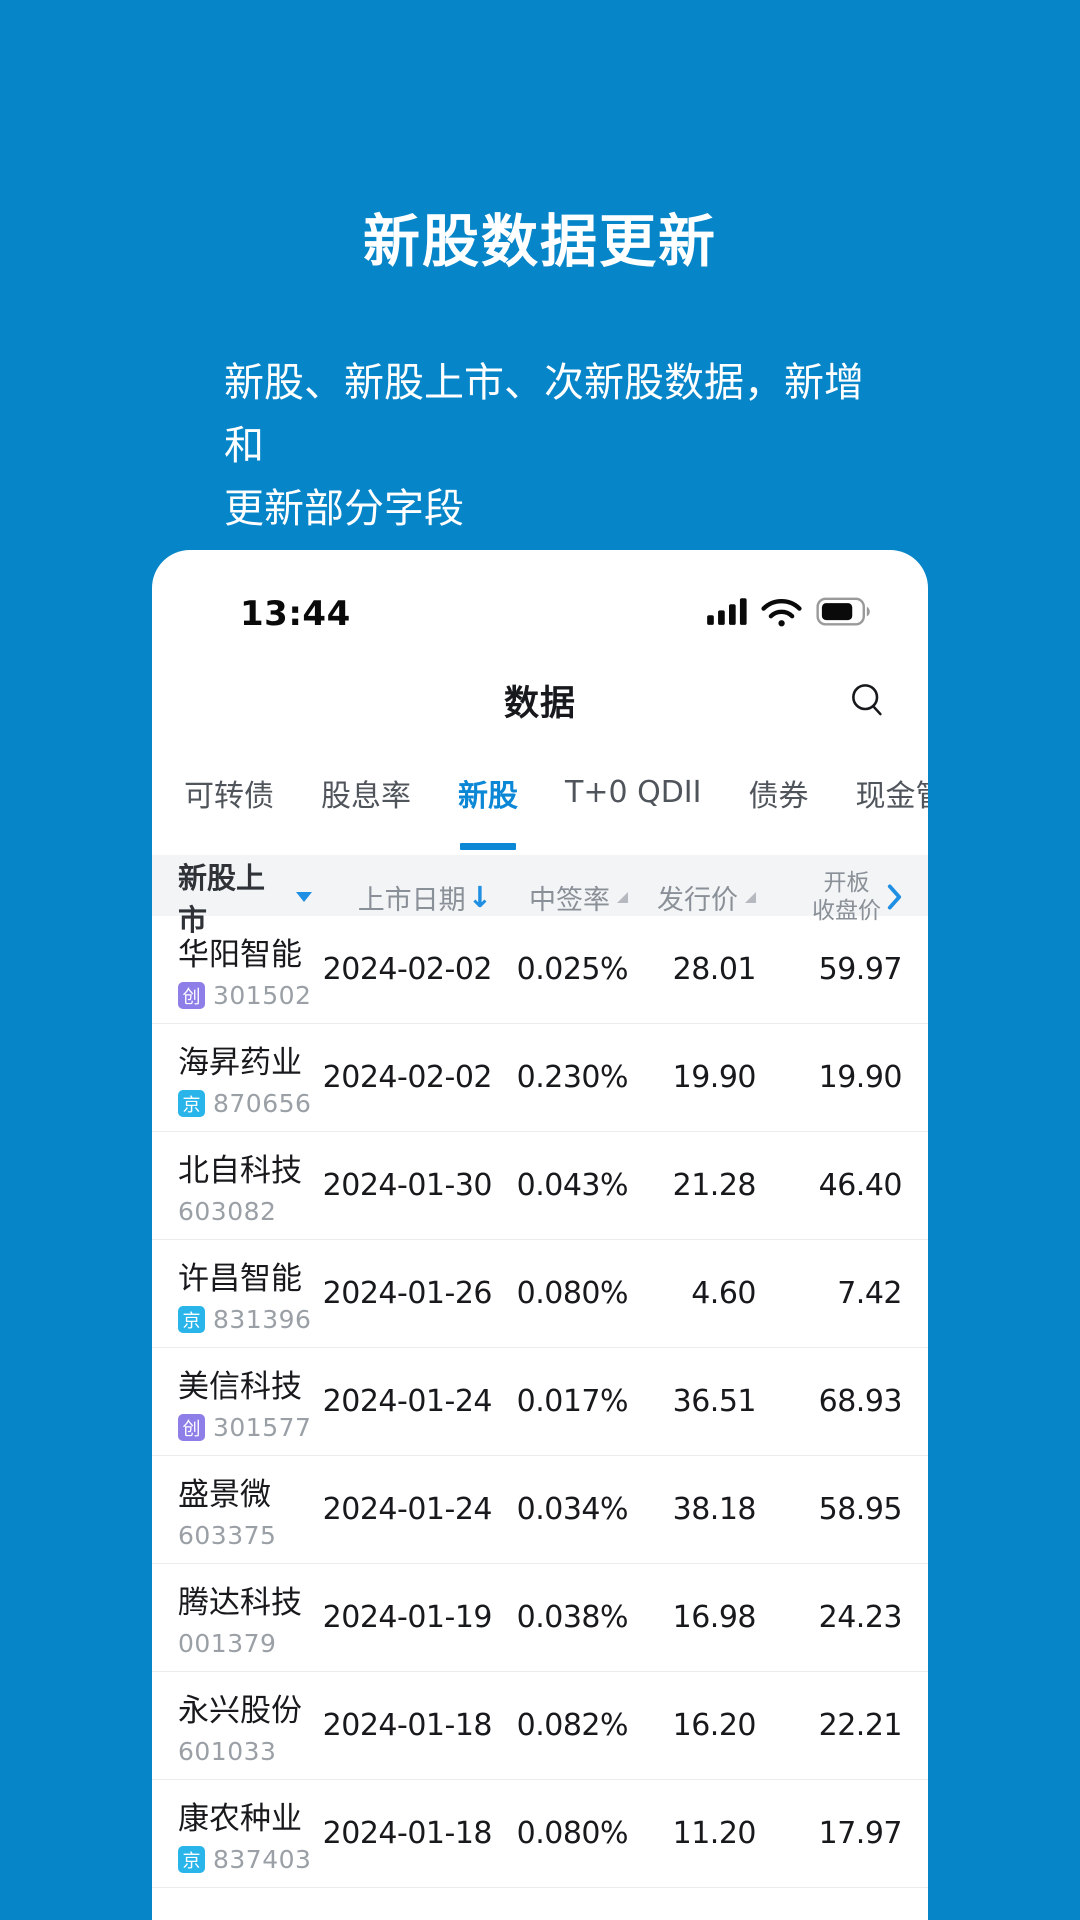 This screenshot has height=1920, width=1080. Describe the element at coordinates (572, 1509) in the screenshot. I see `lottery-rate: 0.034%` at that location.